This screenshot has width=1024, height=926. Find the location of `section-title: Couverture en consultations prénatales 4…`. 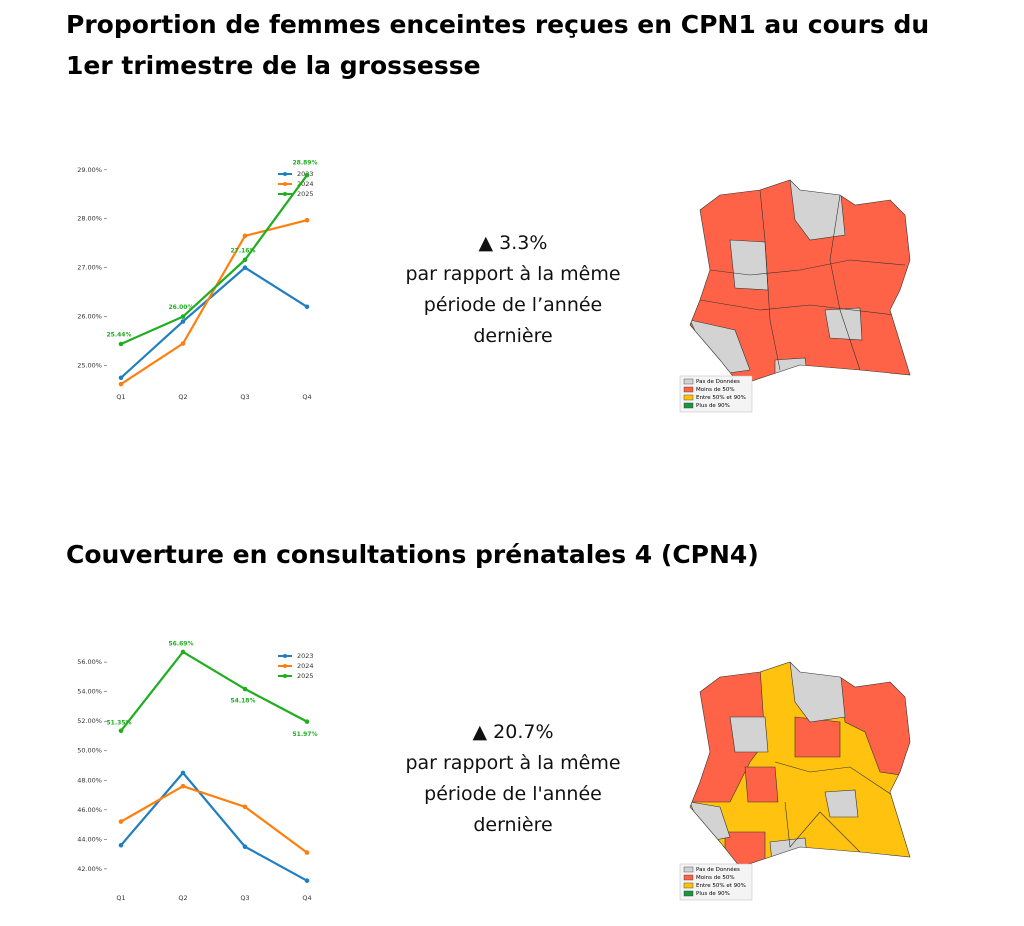

section-title: Couverture en consultations prénatales 4… is located at coordinates (412, 554).